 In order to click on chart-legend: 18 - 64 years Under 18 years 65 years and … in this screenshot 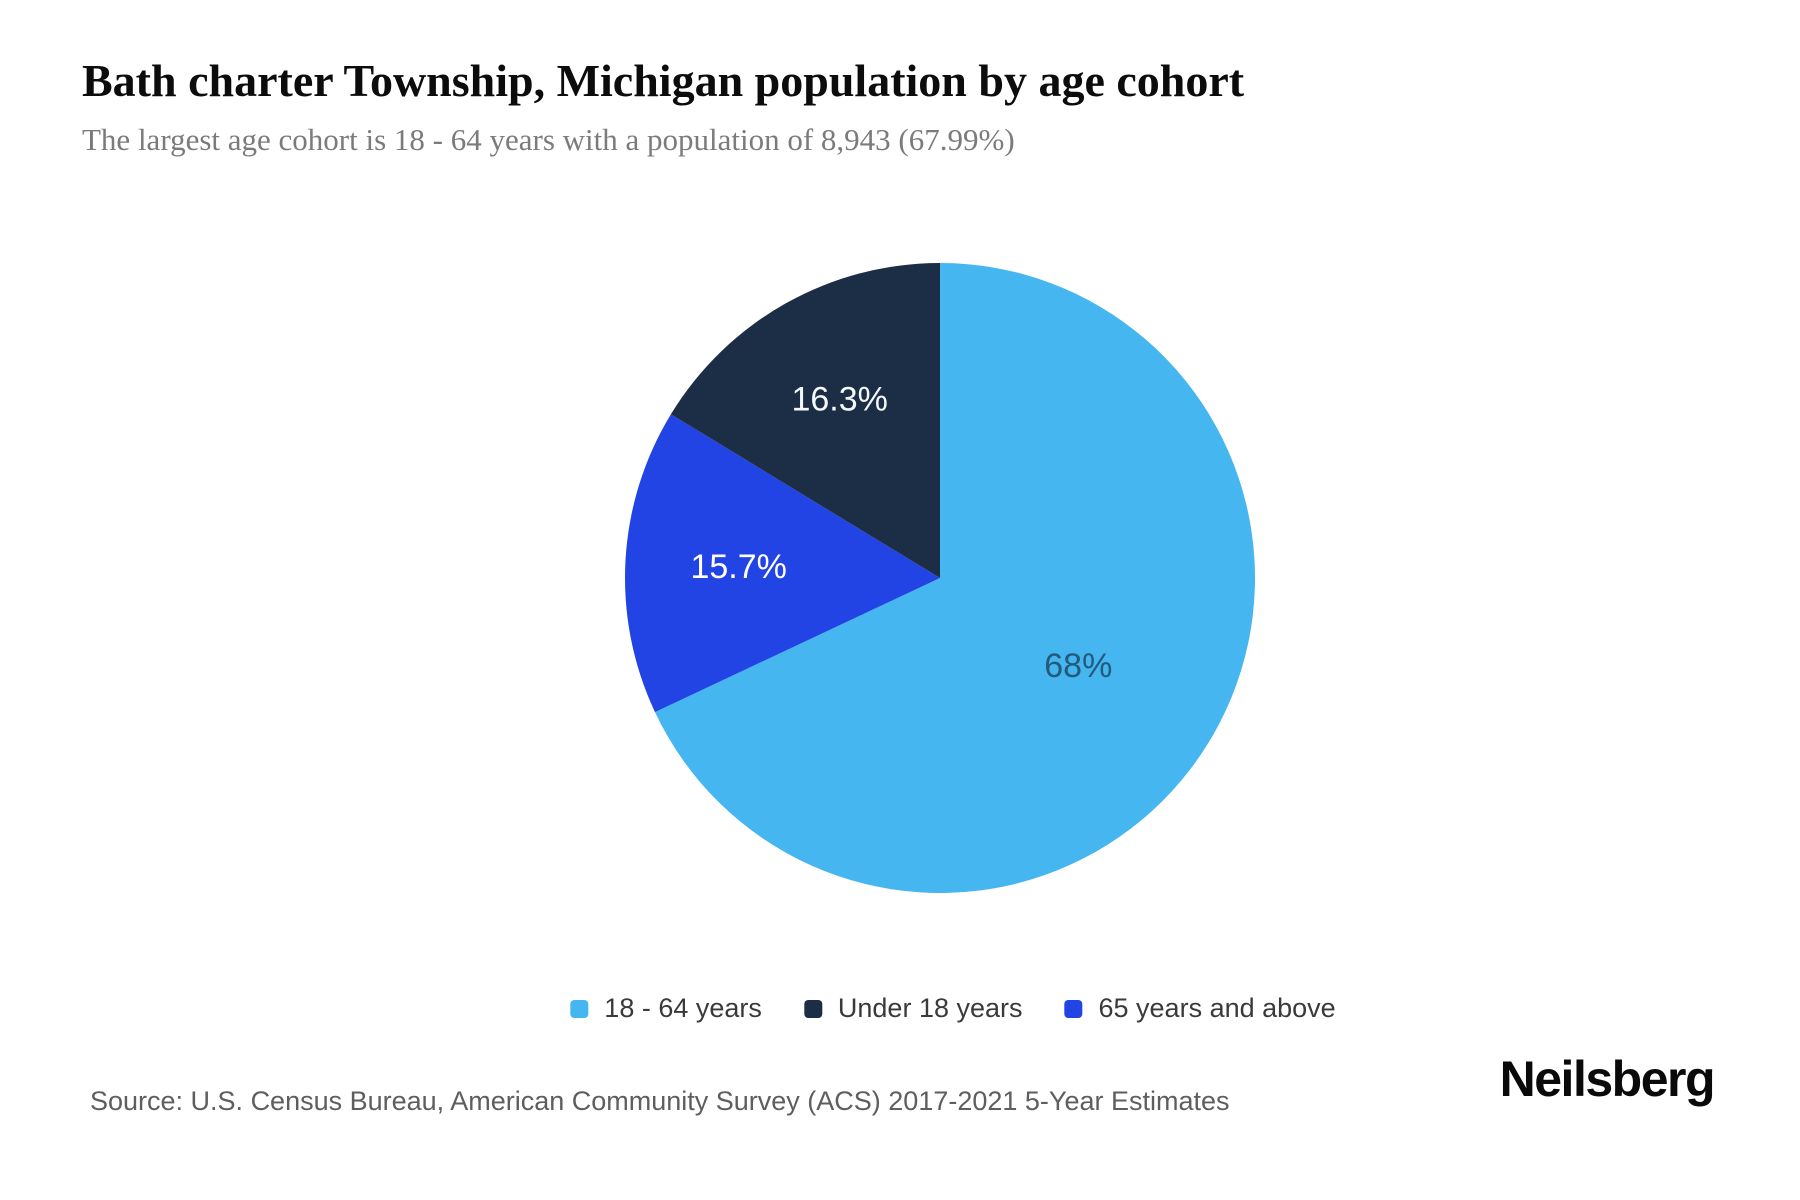, I will do `click(953, 1008)`.